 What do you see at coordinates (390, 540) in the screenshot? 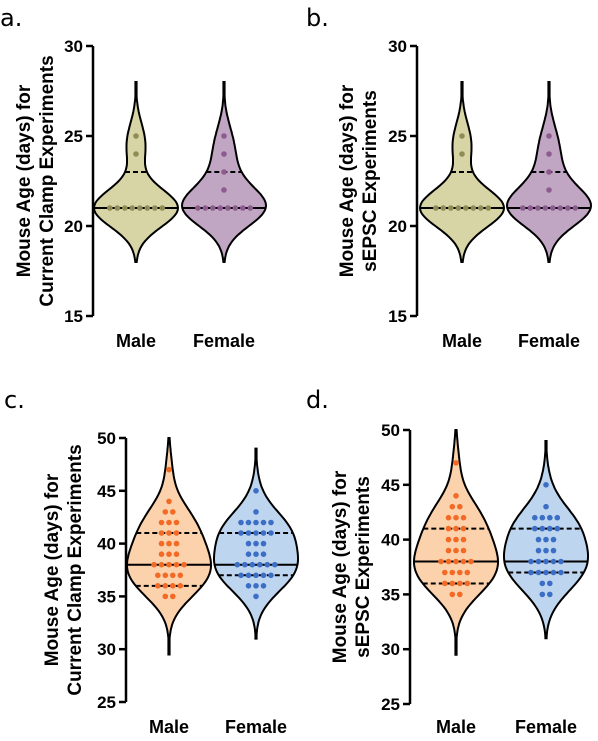
I see `y-tick-label: 40` at bounding box center [390, 540].